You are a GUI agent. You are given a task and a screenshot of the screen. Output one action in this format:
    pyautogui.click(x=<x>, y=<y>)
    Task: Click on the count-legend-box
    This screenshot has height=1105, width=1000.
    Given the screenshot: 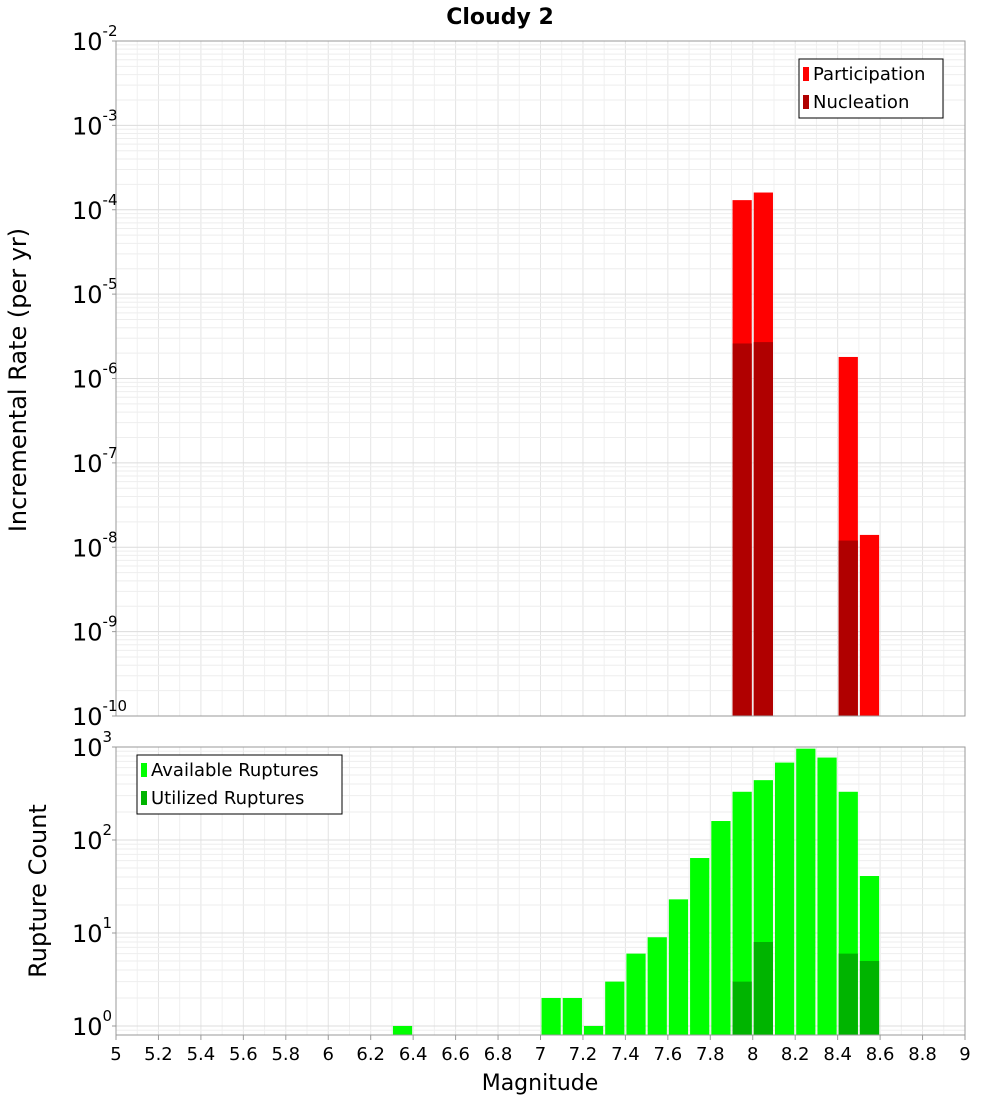 What is the action you would take?
    pyautogui.click(x=239, y=784)
    